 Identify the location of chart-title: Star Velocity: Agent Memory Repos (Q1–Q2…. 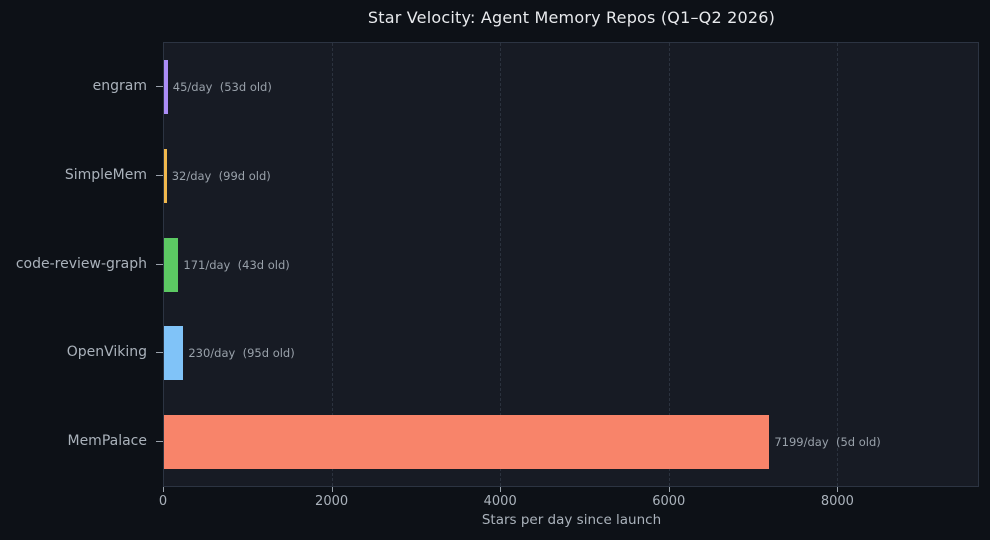
(571, 17).